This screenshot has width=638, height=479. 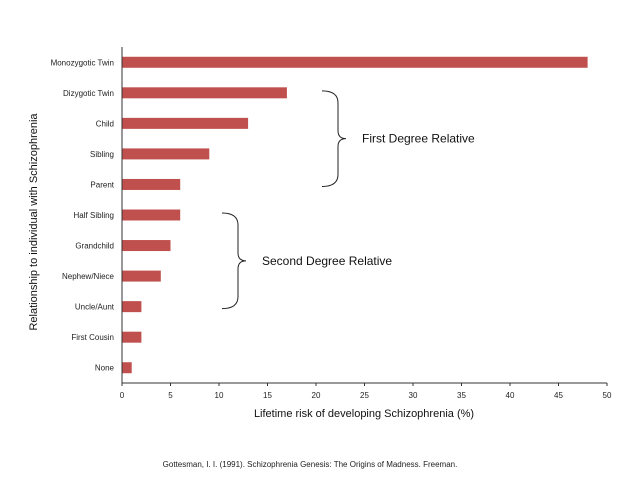 What do you see at coordinates (461, 395) in the screenshot?
I see `x-tick-label: 35` at bounding box center [461, 395].